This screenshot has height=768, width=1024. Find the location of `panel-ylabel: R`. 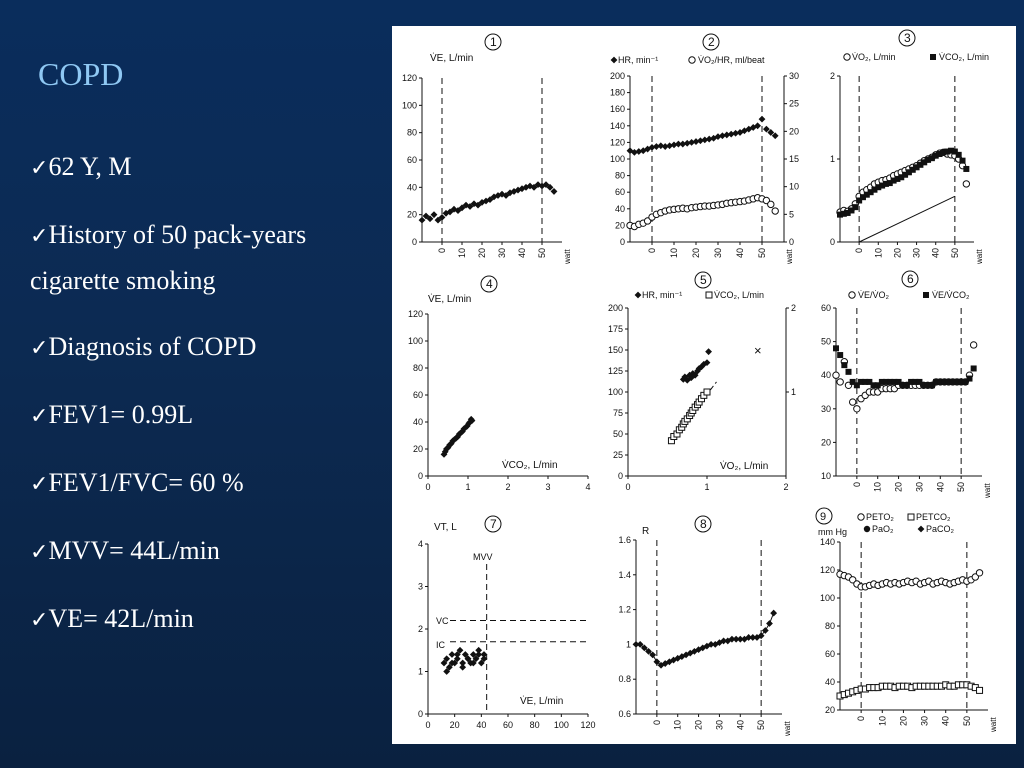

panel-ylabel: R is located at coordinates (645, 531).